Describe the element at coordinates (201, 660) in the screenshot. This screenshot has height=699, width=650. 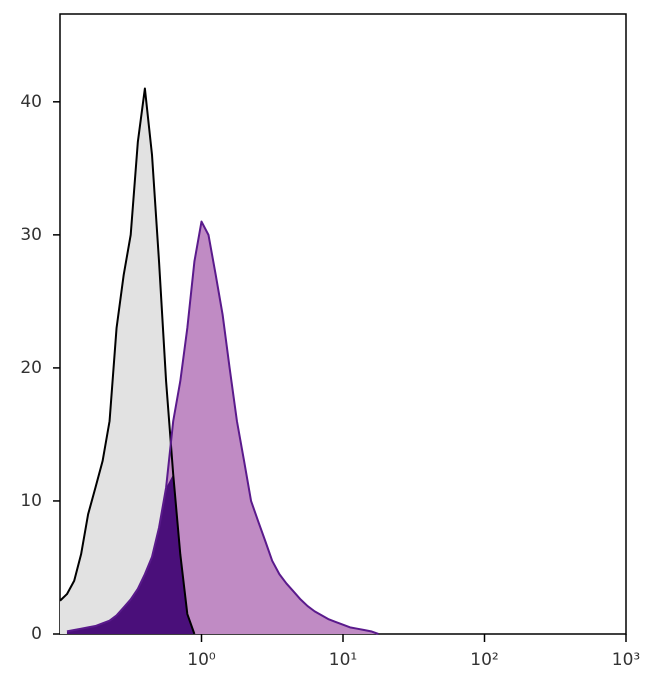
I see `x-tick-label: 10⁰` at that location.